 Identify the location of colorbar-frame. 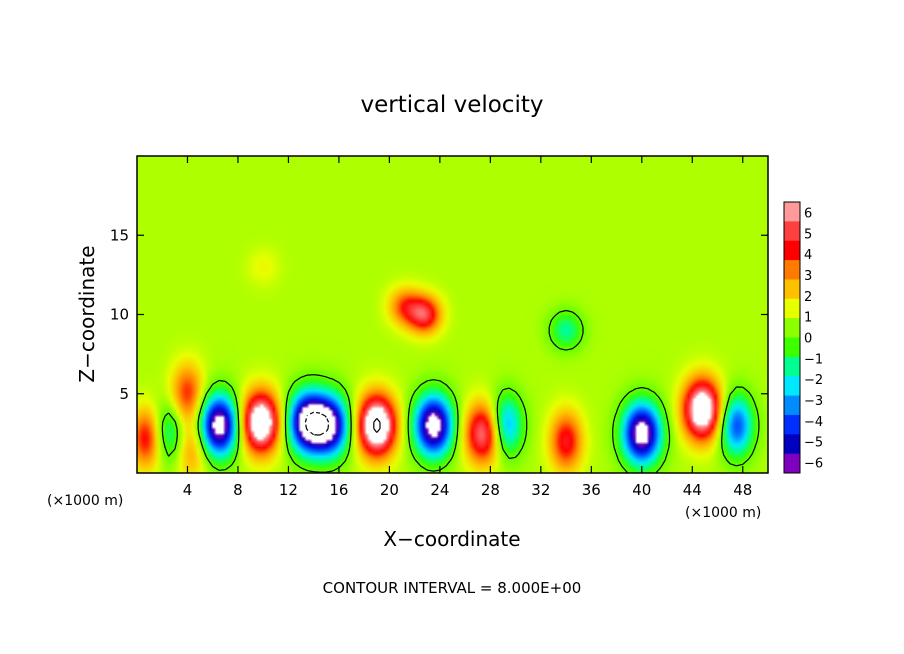
(792, 337).